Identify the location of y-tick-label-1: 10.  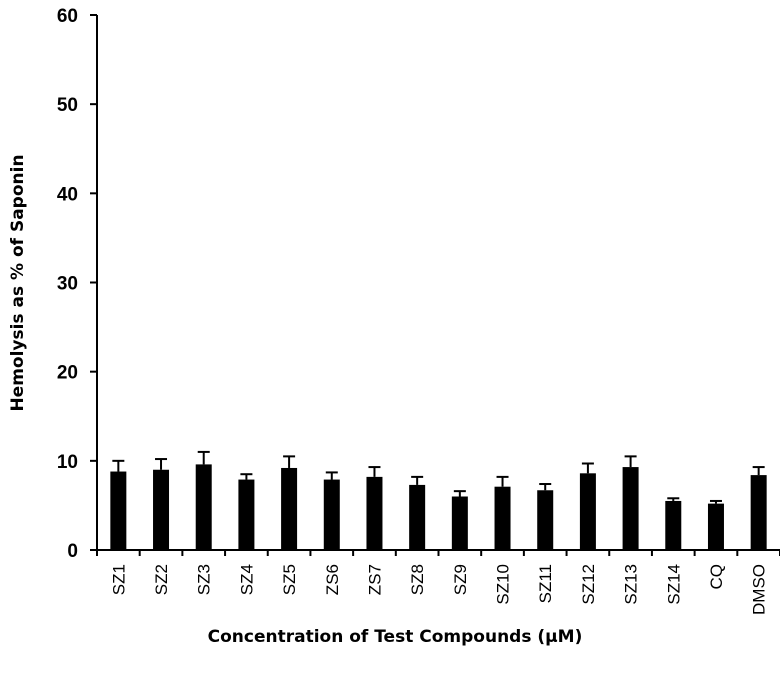
(67, 462).